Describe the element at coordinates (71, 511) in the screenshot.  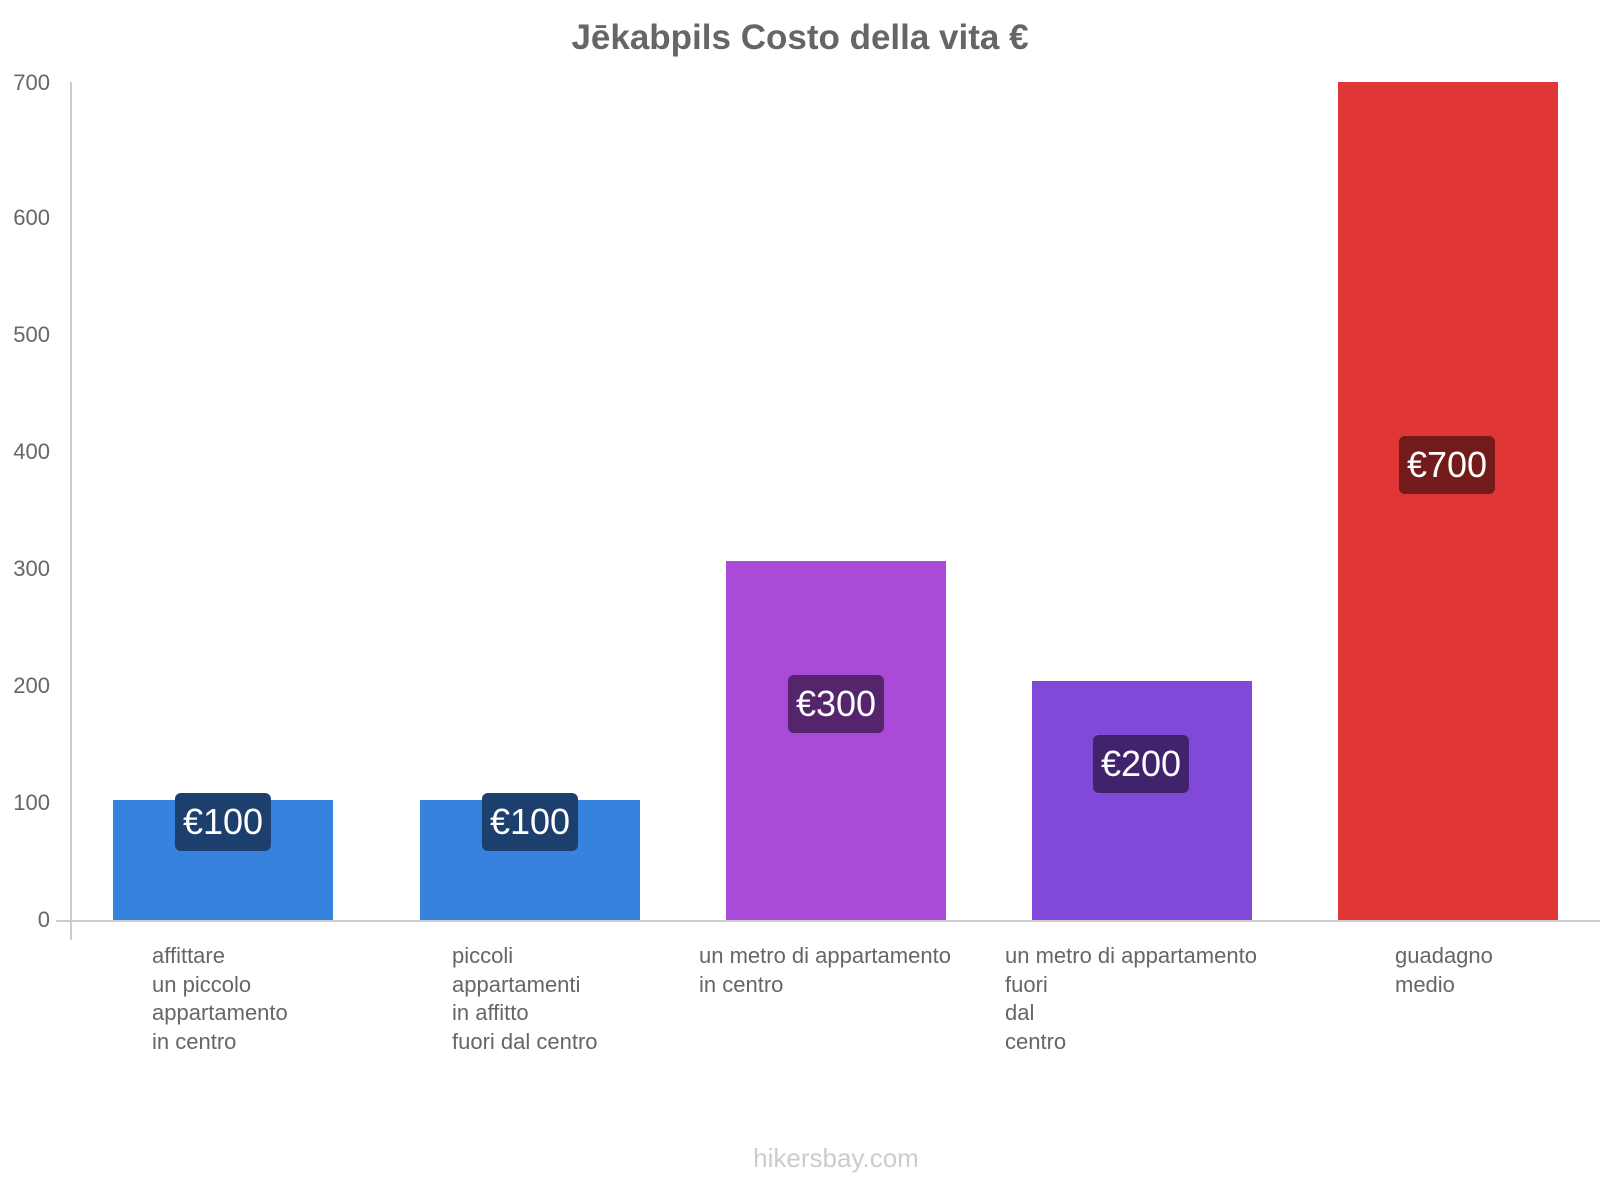
I see `y-axis-line` at that location.